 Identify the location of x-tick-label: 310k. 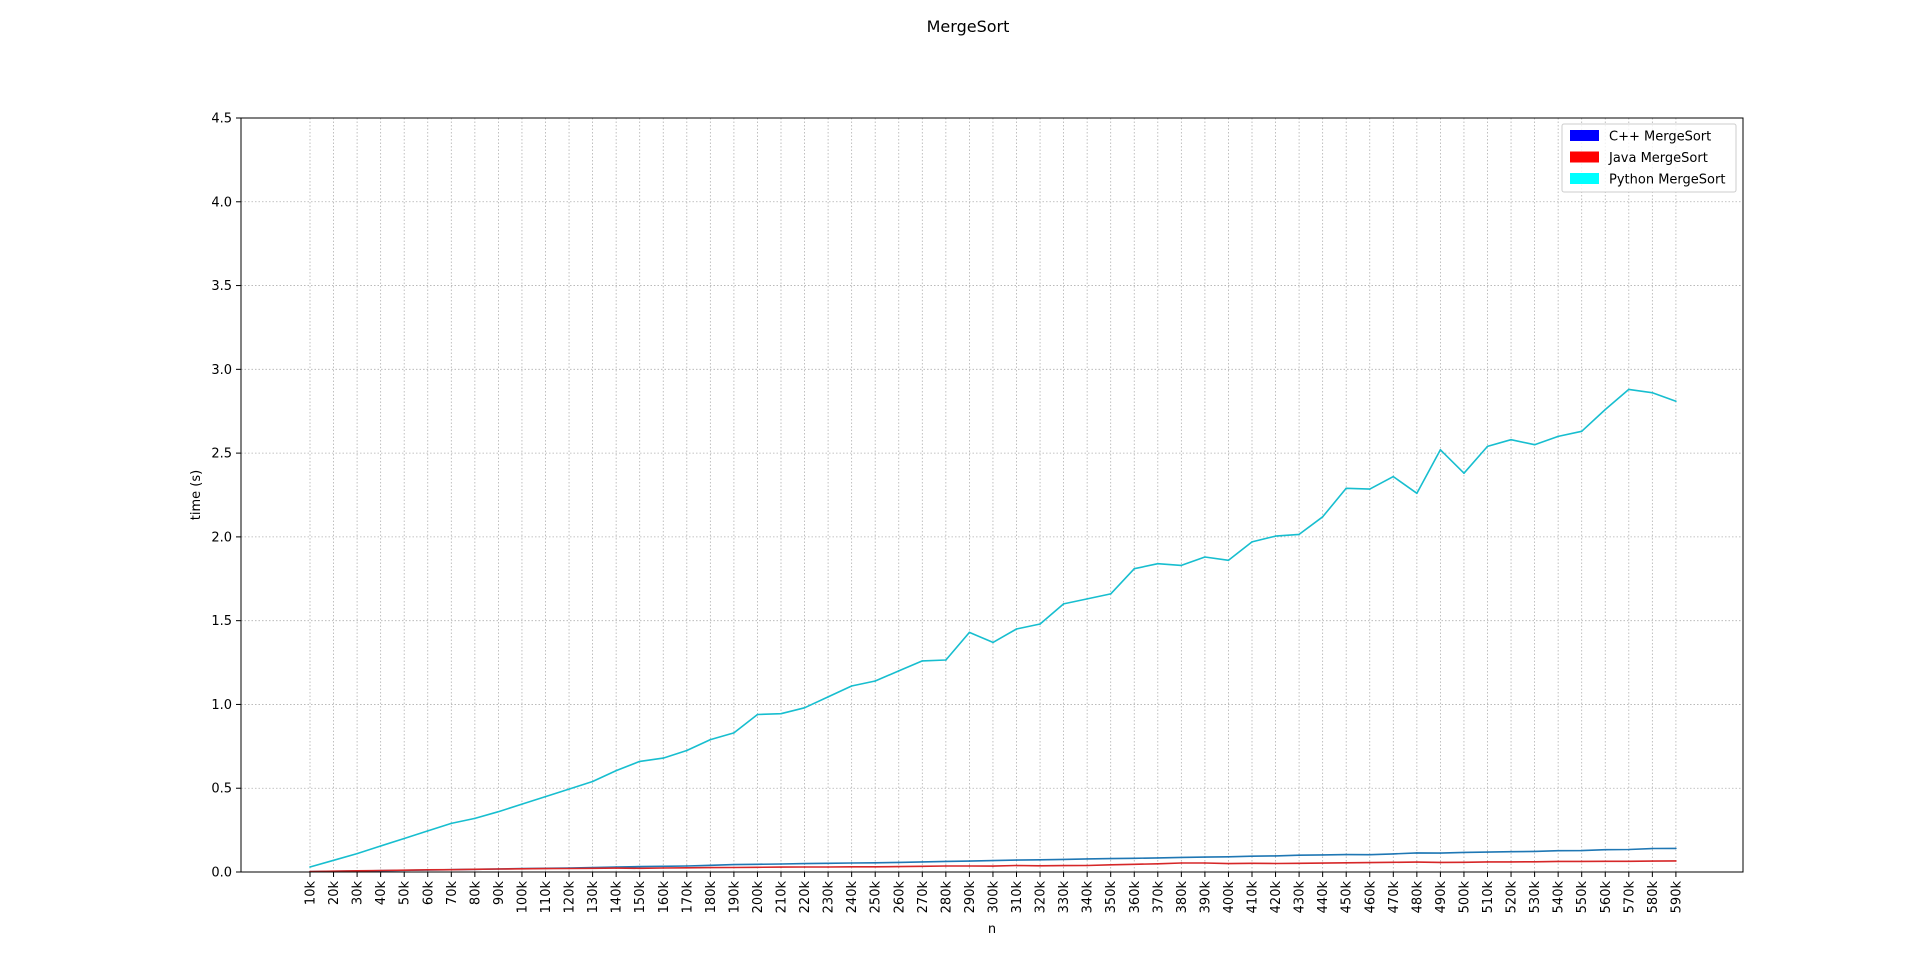
(1017, 897).